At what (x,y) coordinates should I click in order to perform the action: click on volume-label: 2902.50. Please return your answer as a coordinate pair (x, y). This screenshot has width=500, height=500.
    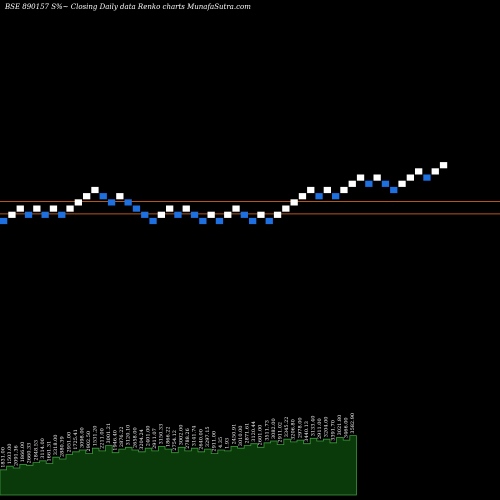
    Looking at the image, I should click on (89, 441).